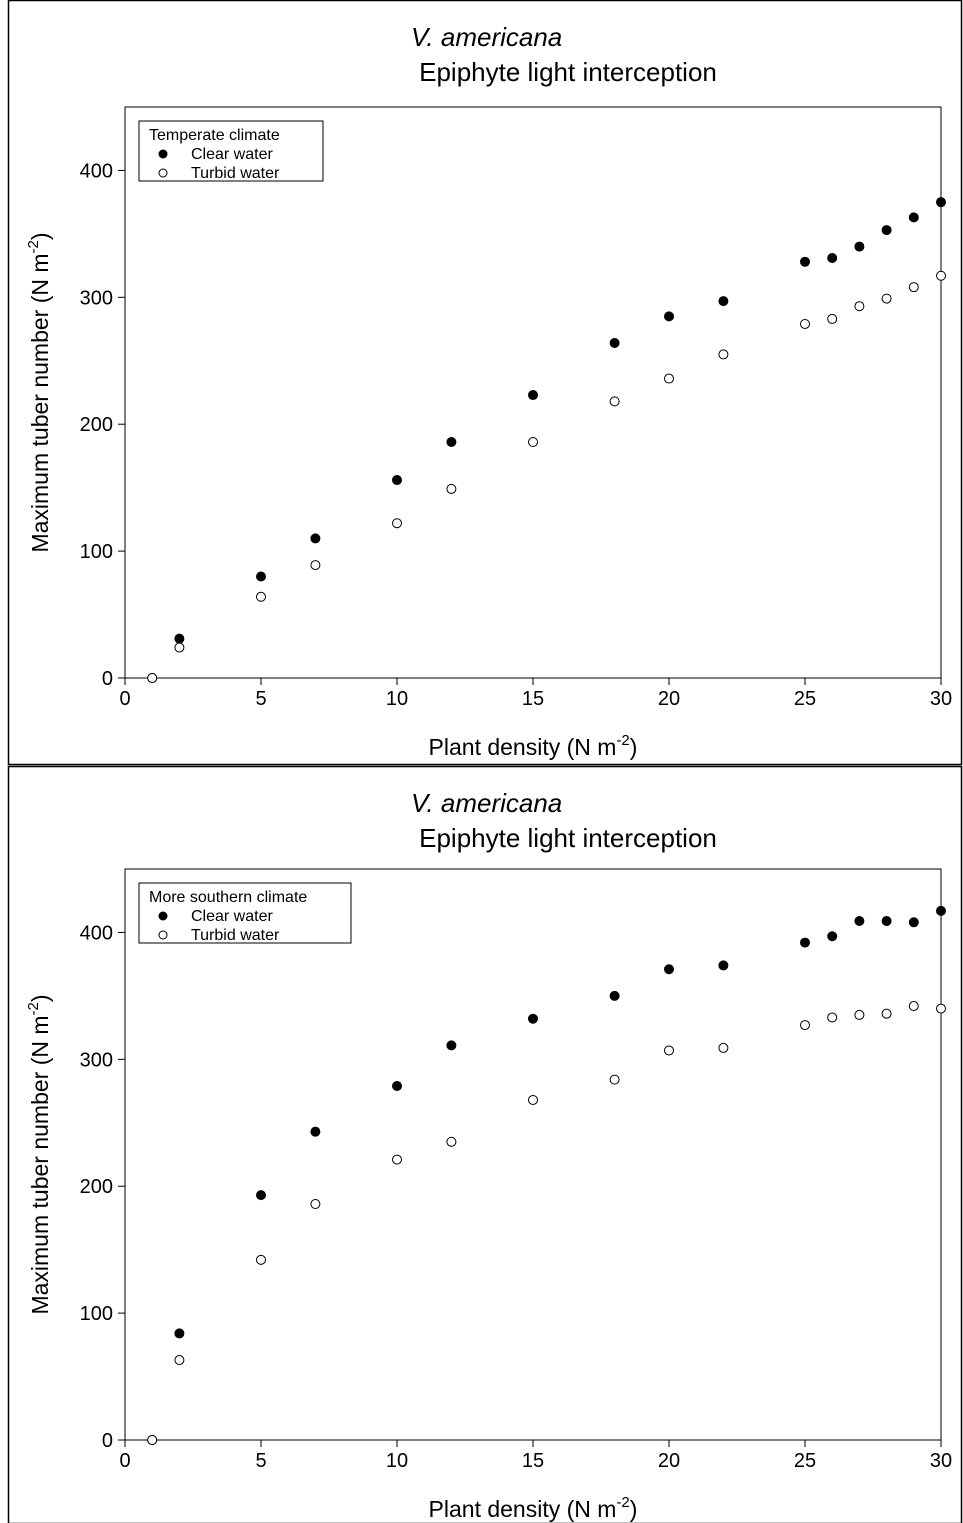  What do you see at coordinates (40, 1164) in the screenshot?
I see `y-axis-label-text: Maximum tuber number (N m` at bounding box center [40, 1164].